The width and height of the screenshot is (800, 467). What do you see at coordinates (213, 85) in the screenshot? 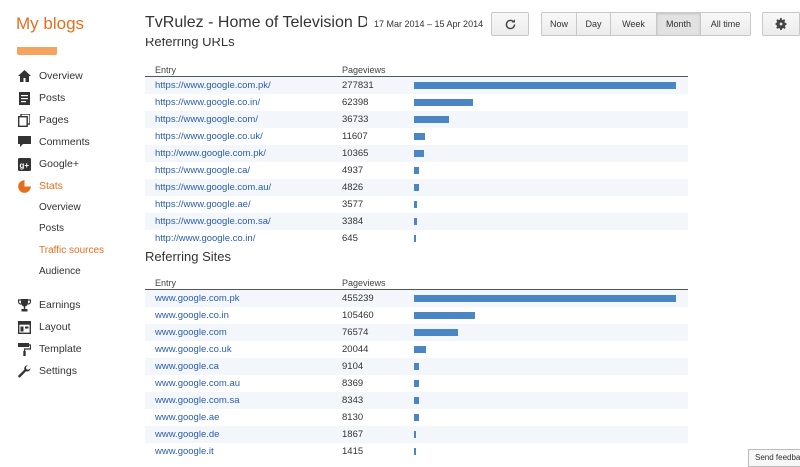
I see `entry-link: https://www.google.com.pk/` at bounding box center [213, 85].